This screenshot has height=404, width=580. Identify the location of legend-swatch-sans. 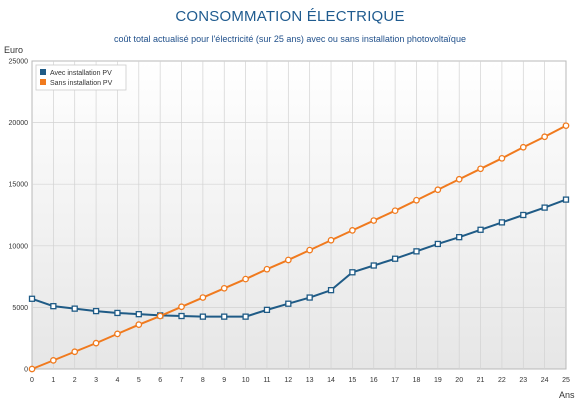
(43, 82).